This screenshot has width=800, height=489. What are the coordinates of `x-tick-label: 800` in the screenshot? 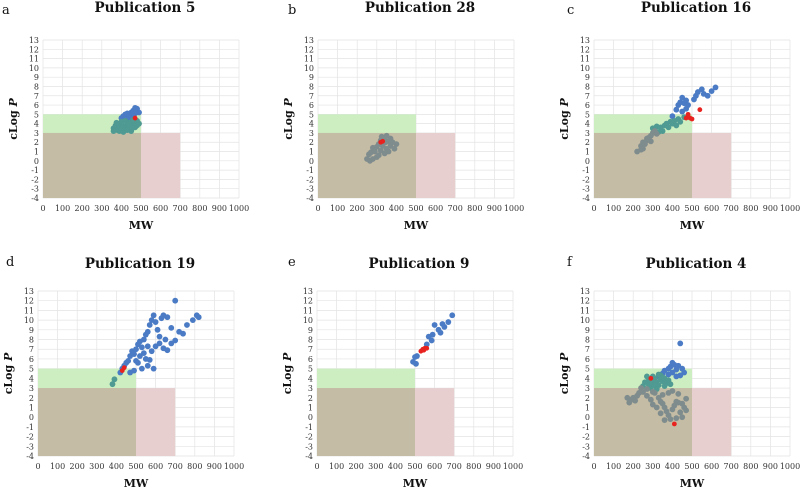 It's located at (473, 466).